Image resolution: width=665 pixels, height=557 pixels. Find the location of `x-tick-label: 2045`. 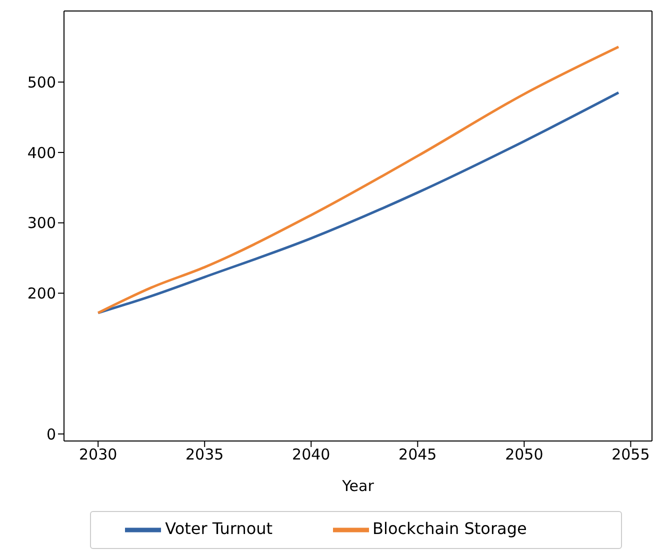

x-tick-label: 2045 is located at coordinates (417, 455).